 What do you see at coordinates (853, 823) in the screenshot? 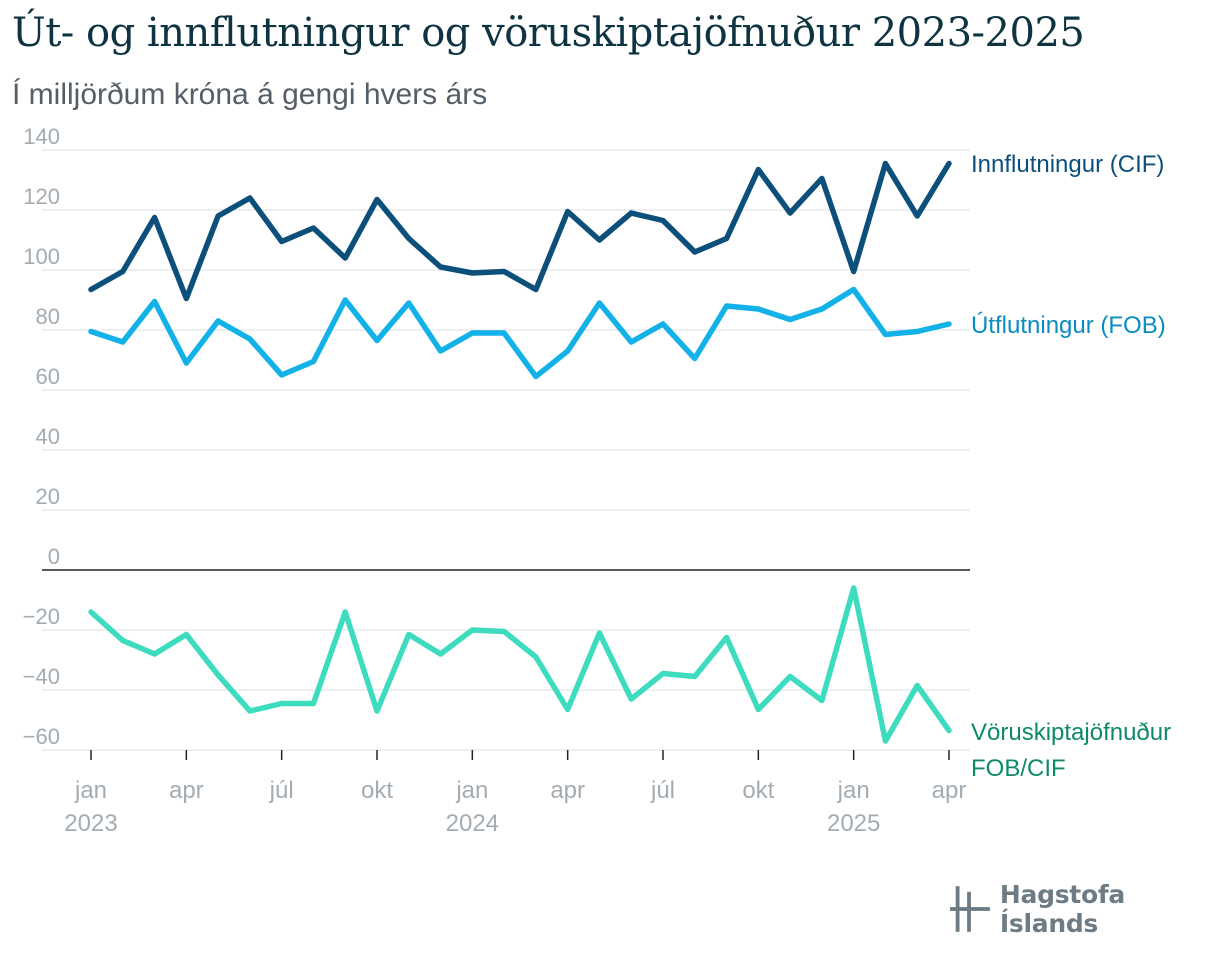
I see `x-tick-year-label: 2025` at bounding box center [853, 823].